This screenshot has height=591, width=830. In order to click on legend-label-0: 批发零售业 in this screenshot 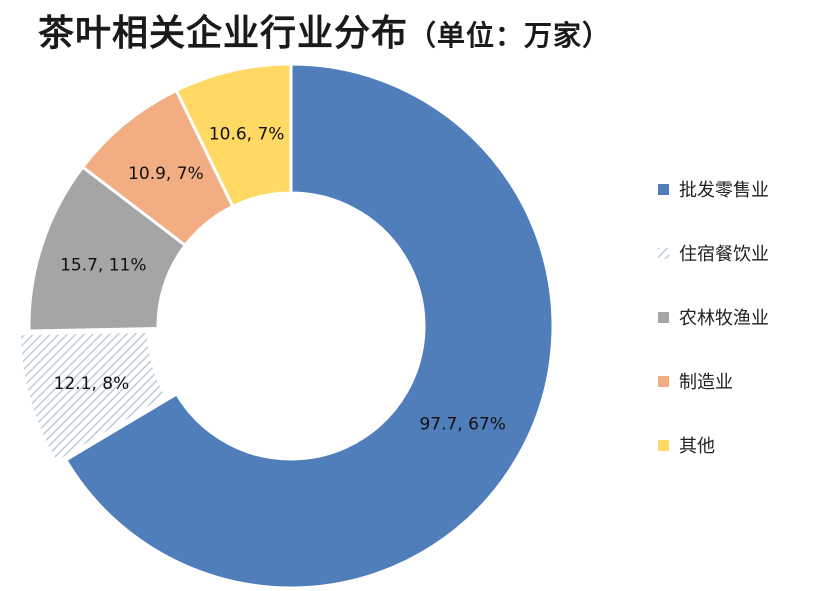, I will do `click(724, 190)`.